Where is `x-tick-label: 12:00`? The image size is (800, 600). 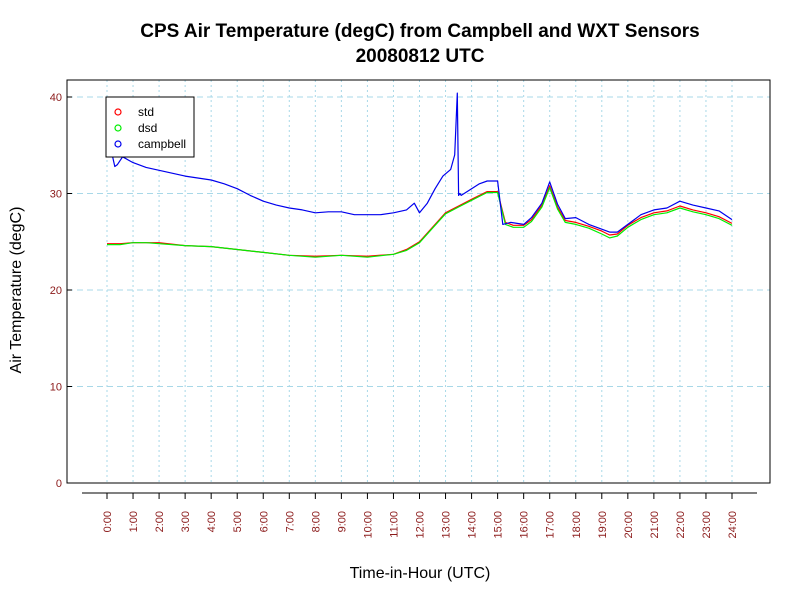
x-tick-label: 12:00 is located at coordinates (421, 525).